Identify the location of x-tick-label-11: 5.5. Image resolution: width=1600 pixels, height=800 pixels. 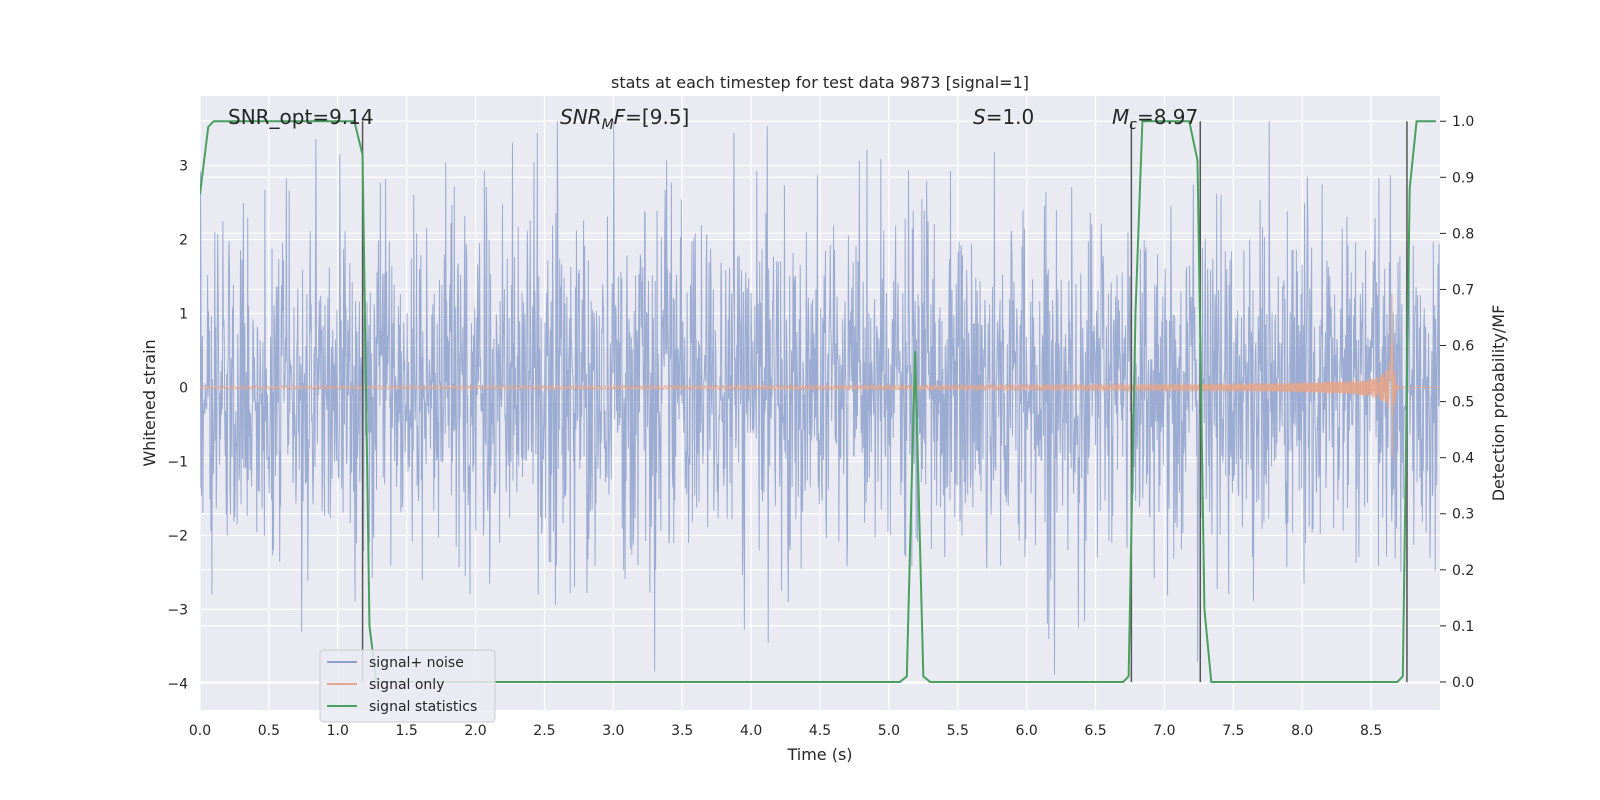
(958, 731).